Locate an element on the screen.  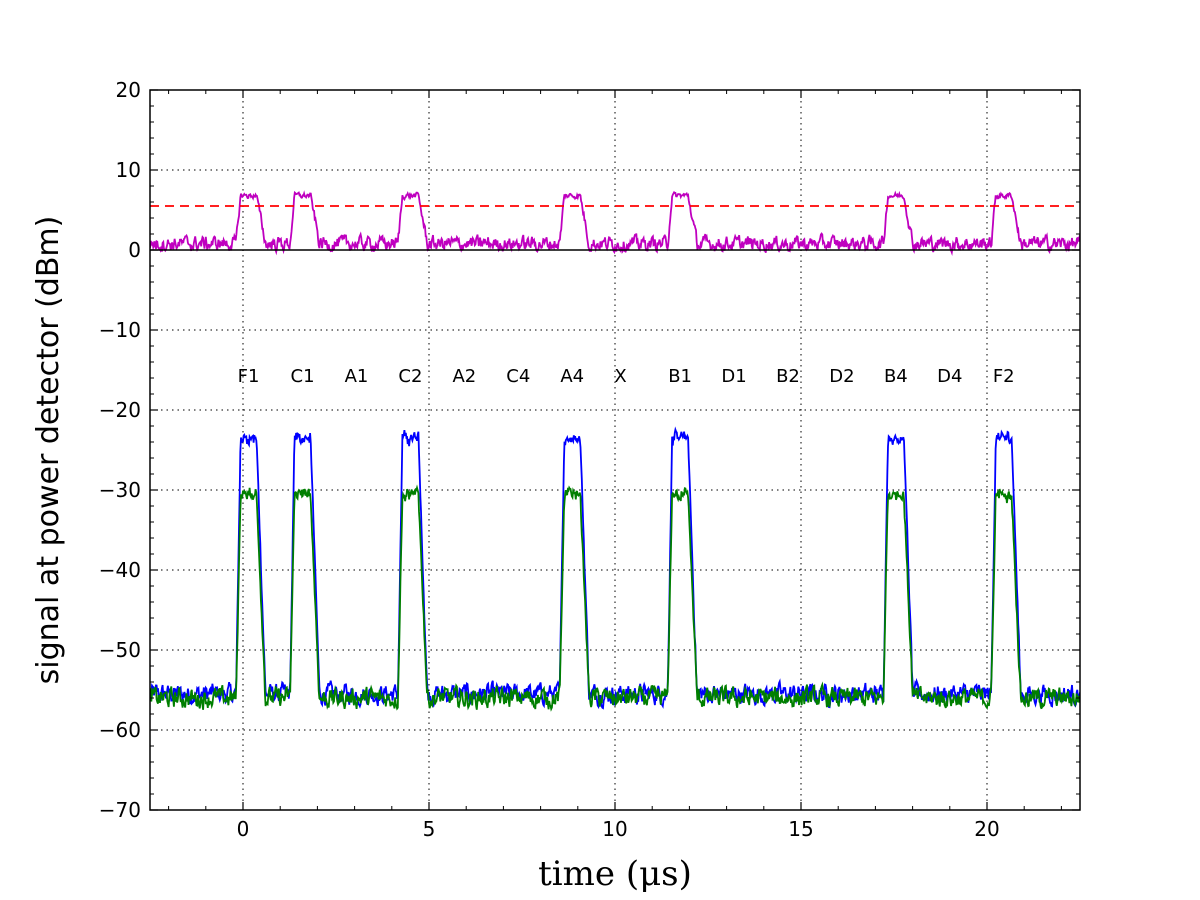
y-tick-label: −70 is located at coordinates (120, 810).